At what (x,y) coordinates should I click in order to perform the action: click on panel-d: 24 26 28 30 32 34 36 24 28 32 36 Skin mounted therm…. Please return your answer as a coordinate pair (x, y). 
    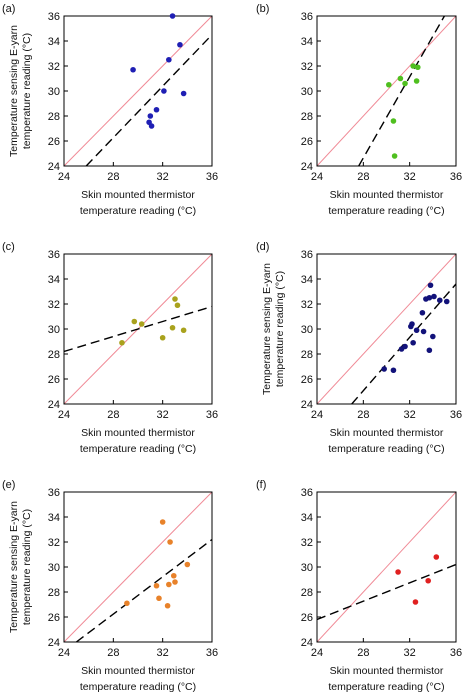
    Looking at the image, I should click on (359, 348).